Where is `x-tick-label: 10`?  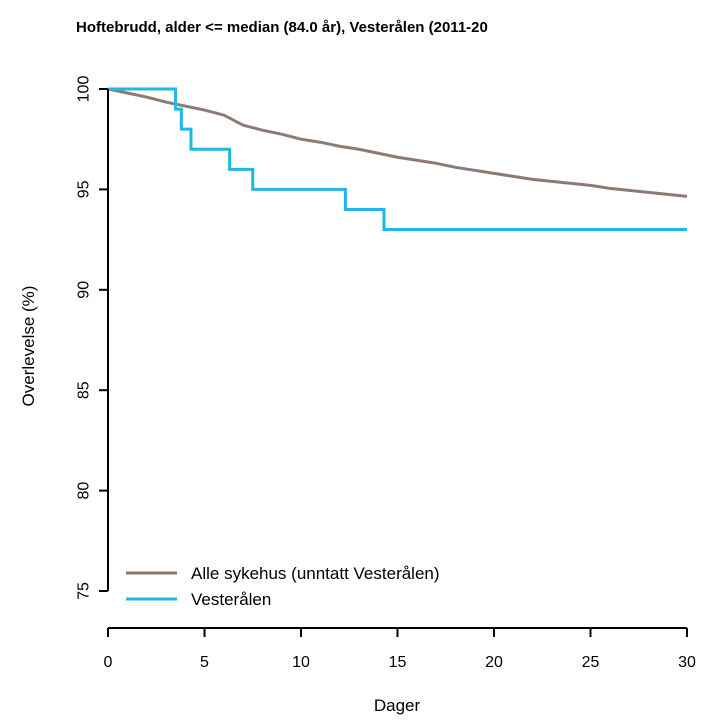 x-tick-label: 10 is located at coordinates (301, 662).